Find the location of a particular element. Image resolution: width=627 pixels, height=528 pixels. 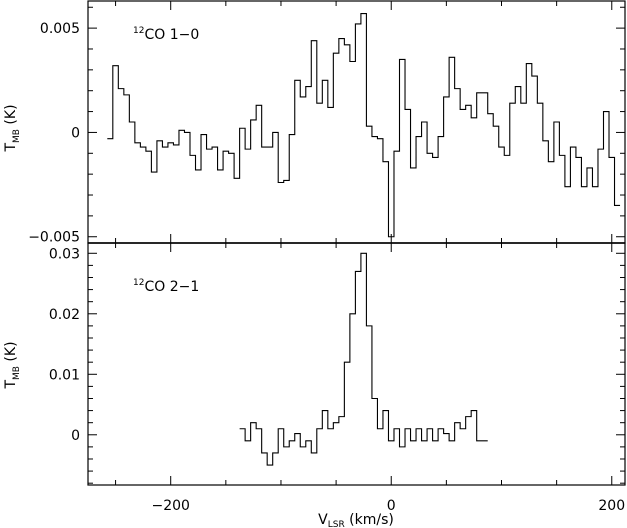

x-tick-label: −200 is located at coordinates (170, 506).